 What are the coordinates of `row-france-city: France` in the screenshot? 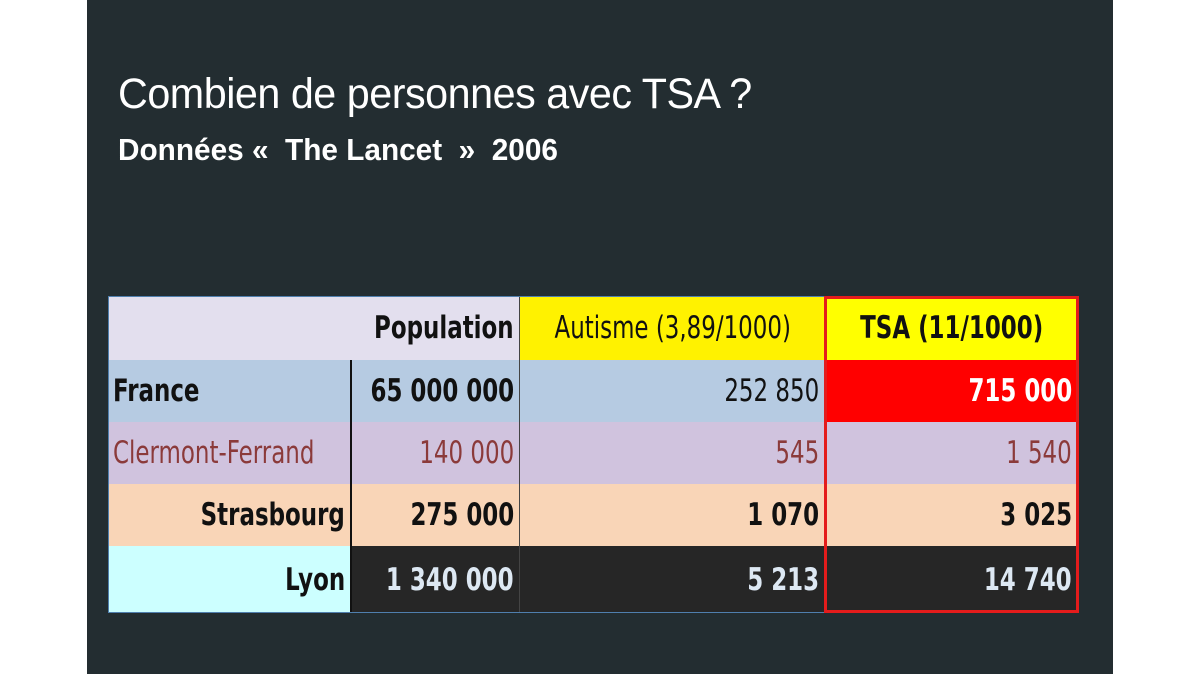 It's located at (229, 391).